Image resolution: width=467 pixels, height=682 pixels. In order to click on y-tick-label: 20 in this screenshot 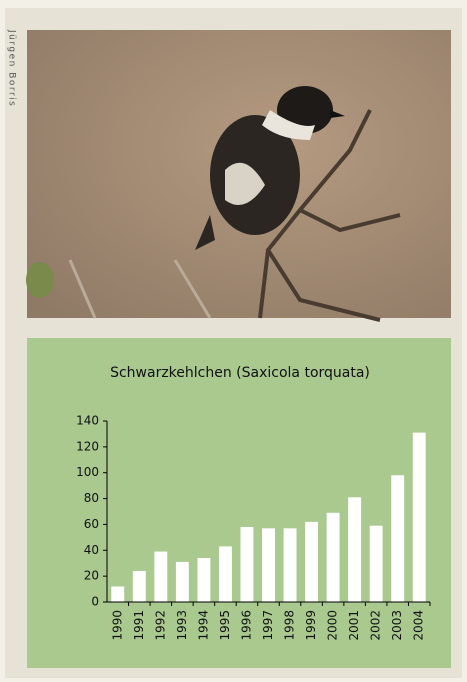, I will do `click(91, 576)`.